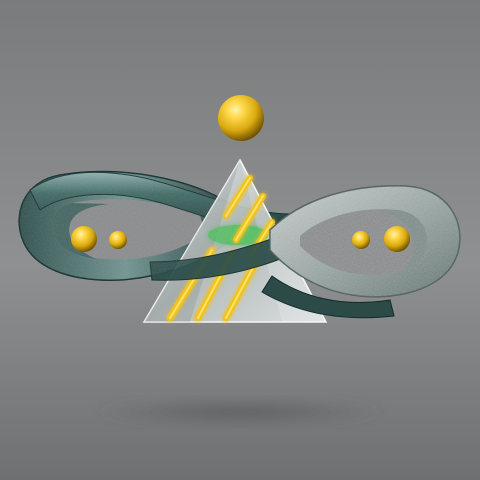 The width and height of the screenshot is (480, 480). Describe the element at coordinates (361, 240) in the screenshot. I see `gold-sphere-icon-right-small` at that location.